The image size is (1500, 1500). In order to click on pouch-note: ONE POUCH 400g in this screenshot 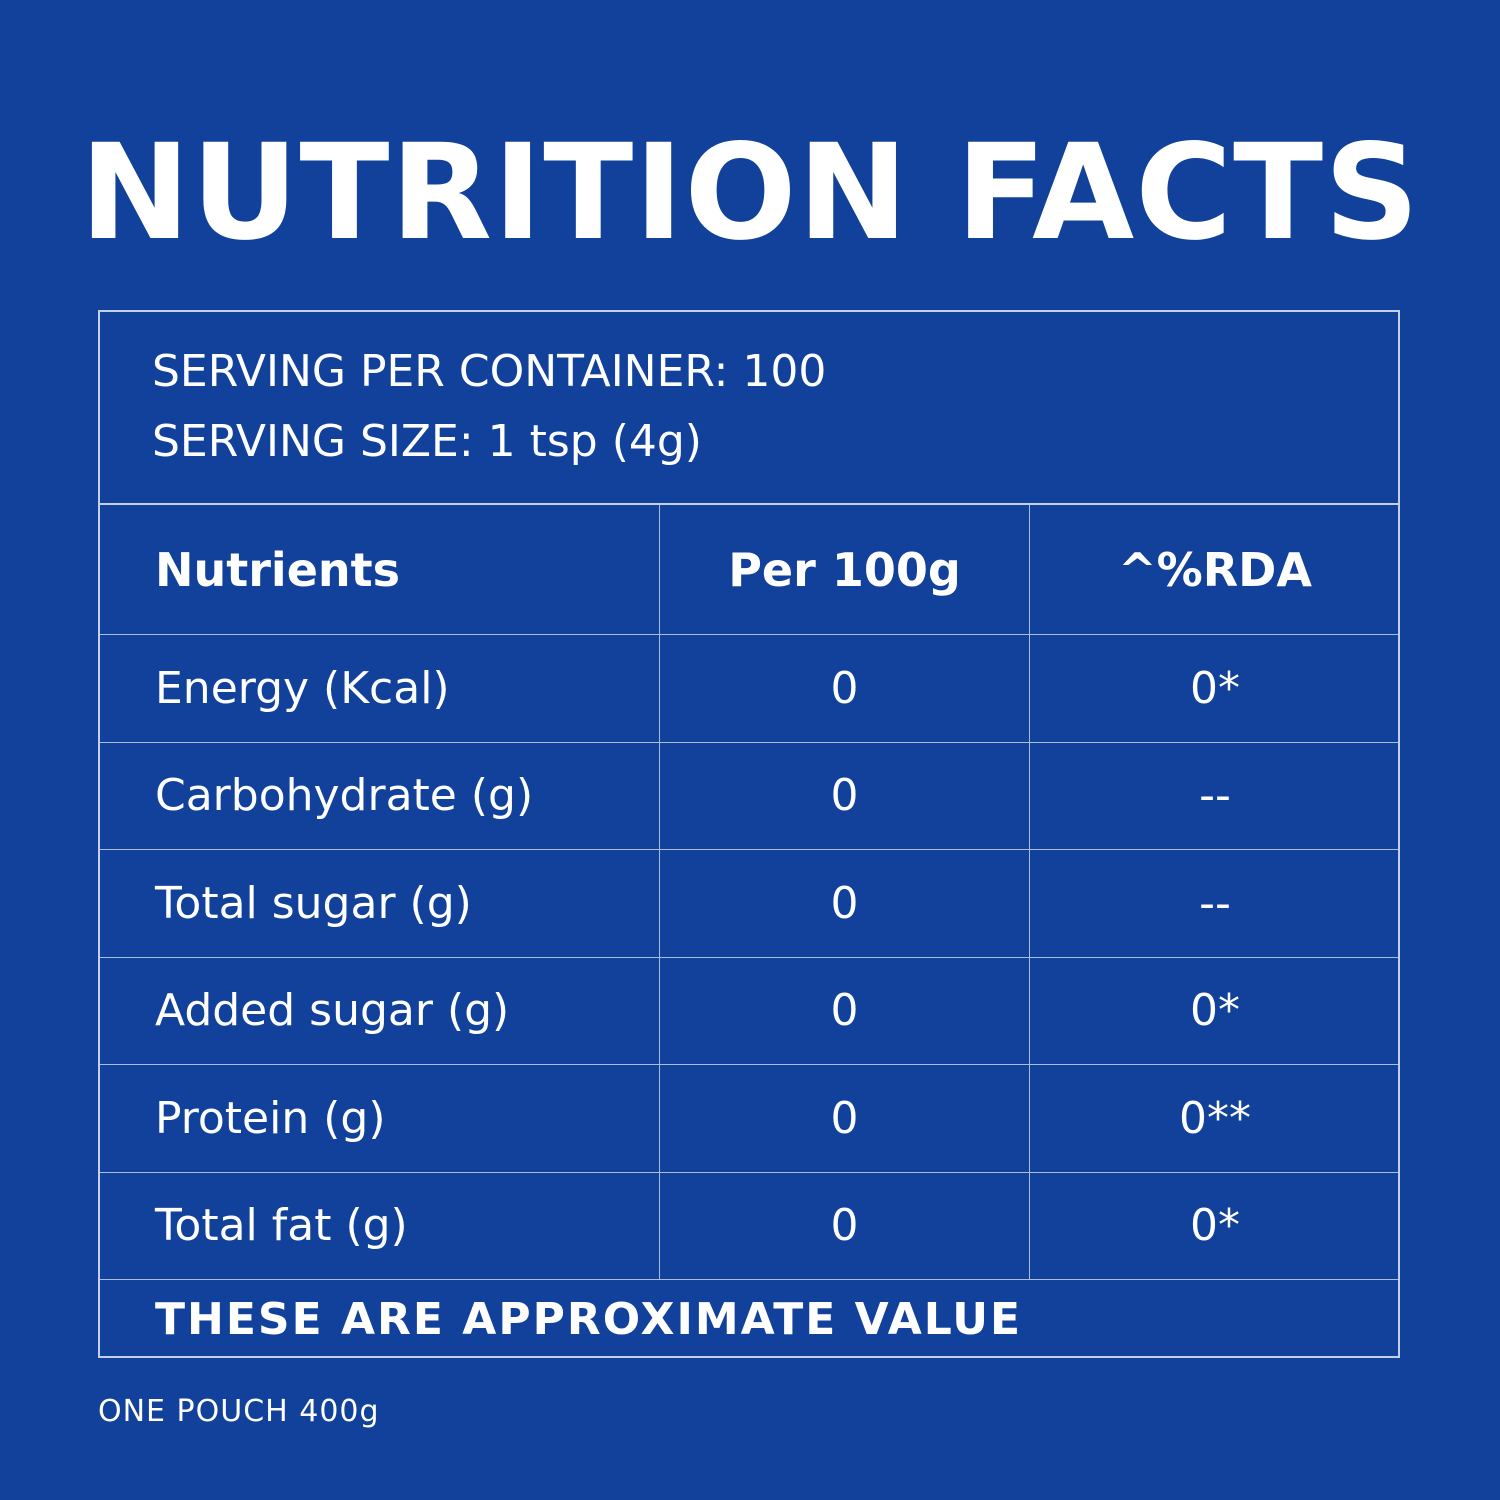, I will do `click(239, 1411)`.